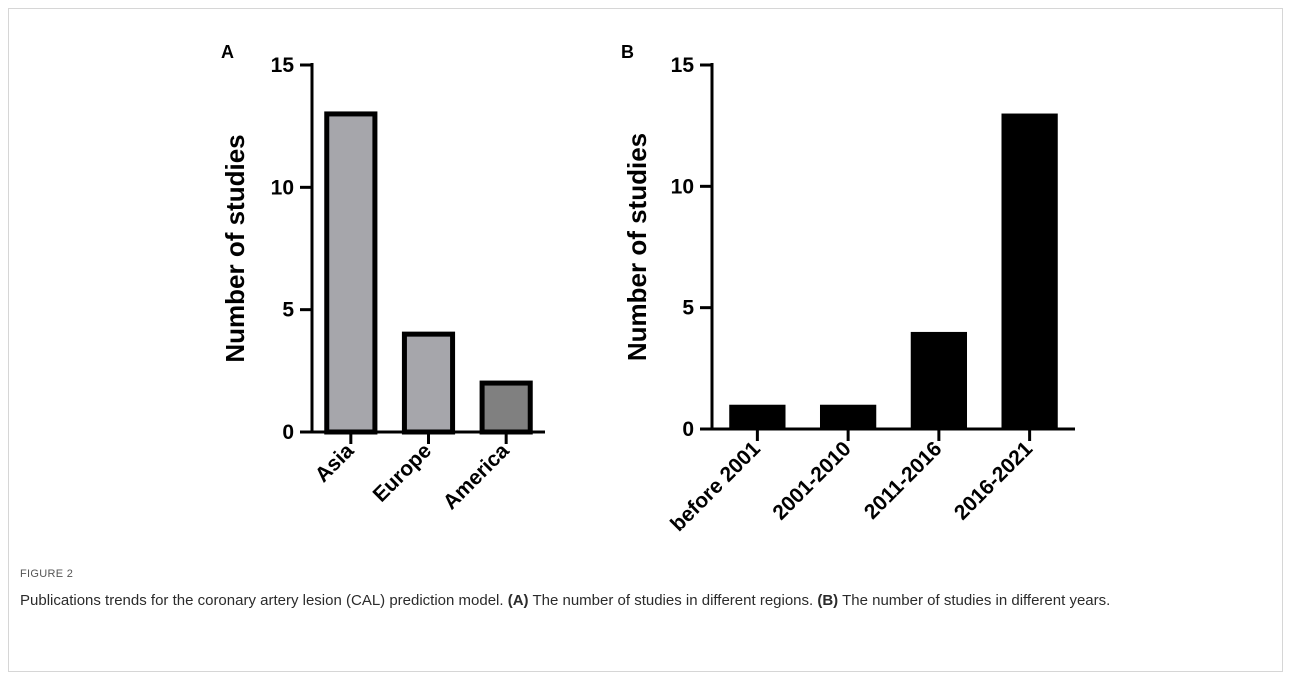  What do you see at coordinates (828, 600) in the screenshot?
I see `caption-part-b-tag: (B)` at bounding box center [828, 600].